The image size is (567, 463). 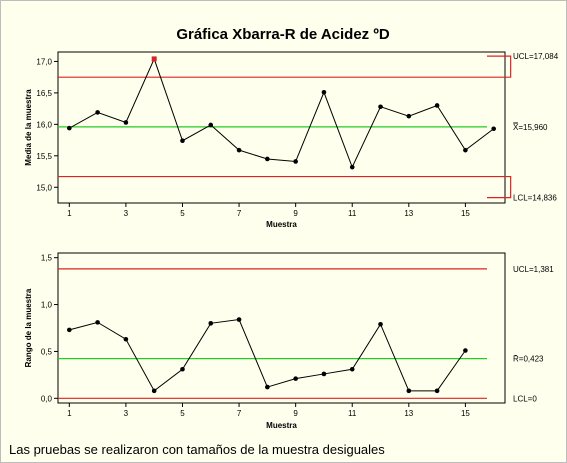 What do you see at coordinates (352, 413) in the screenshot?
I see `range-x-tick-label: 11` at bounding box center [352, 413].